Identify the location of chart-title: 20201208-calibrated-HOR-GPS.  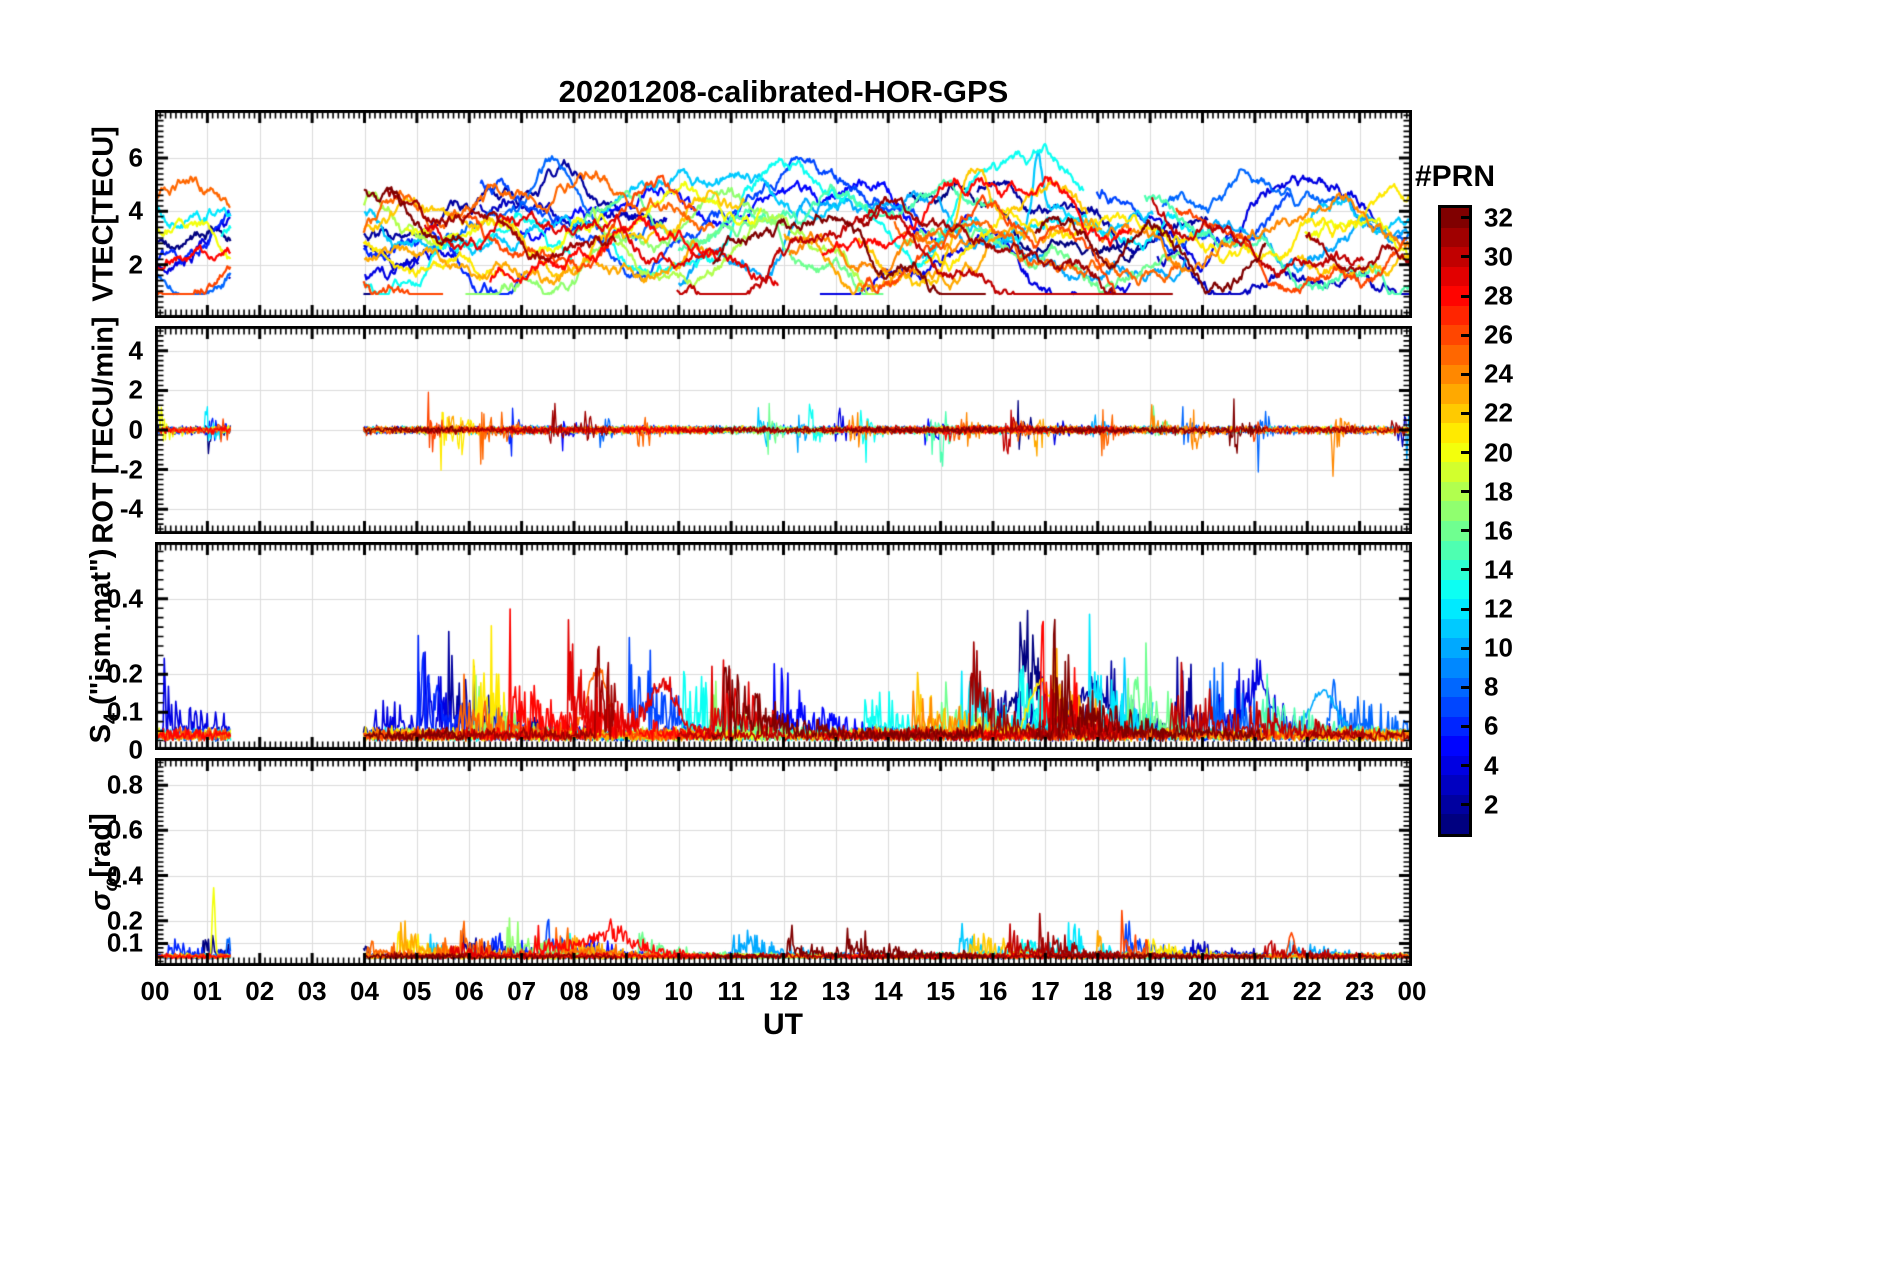
(783, 91).